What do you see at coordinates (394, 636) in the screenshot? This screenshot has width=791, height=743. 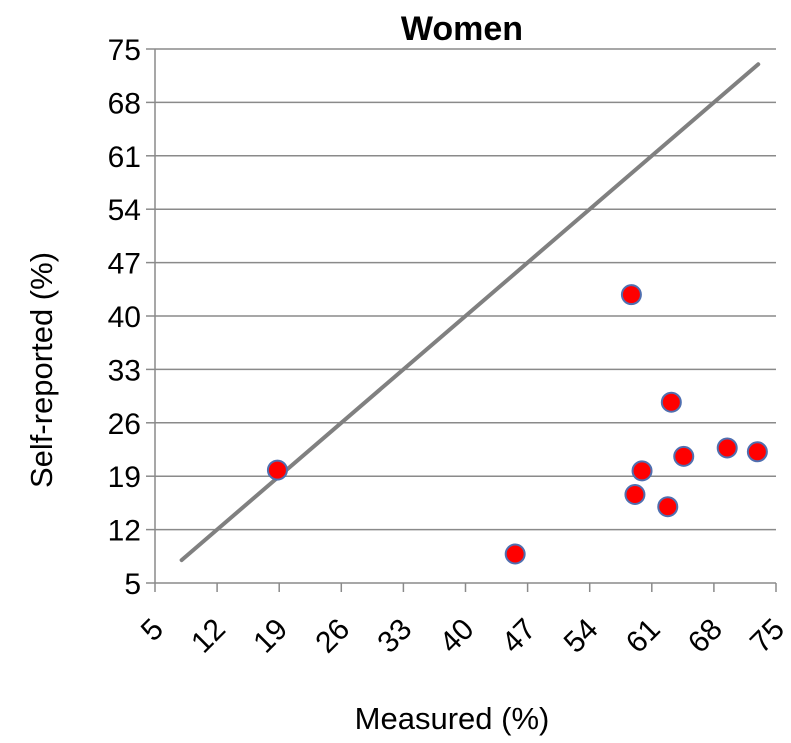 I see `x-tick-label: 33` at bounding box center [394, 636].